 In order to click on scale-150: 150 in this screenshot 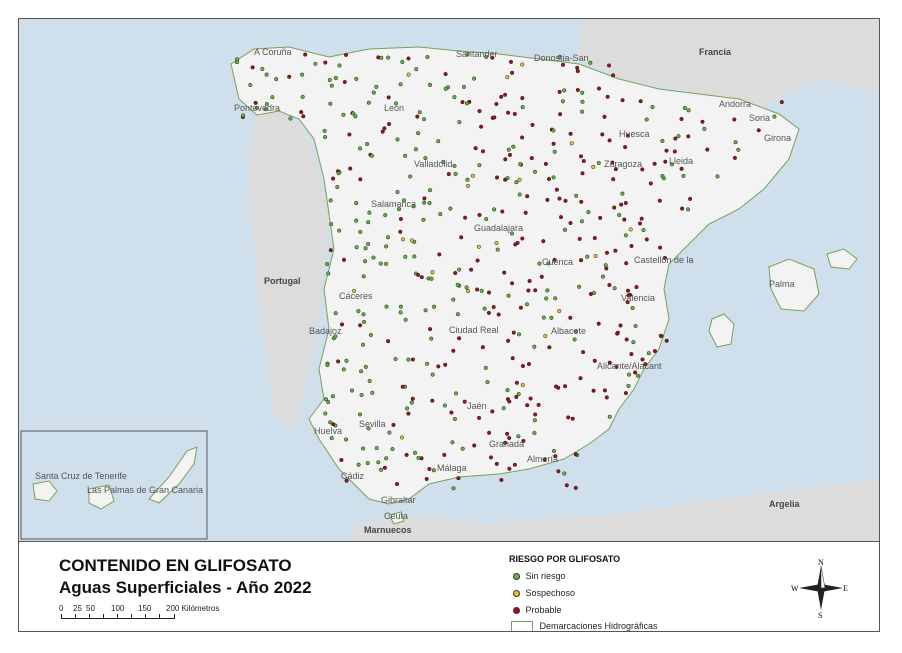, I will do `click(145, 608)`.